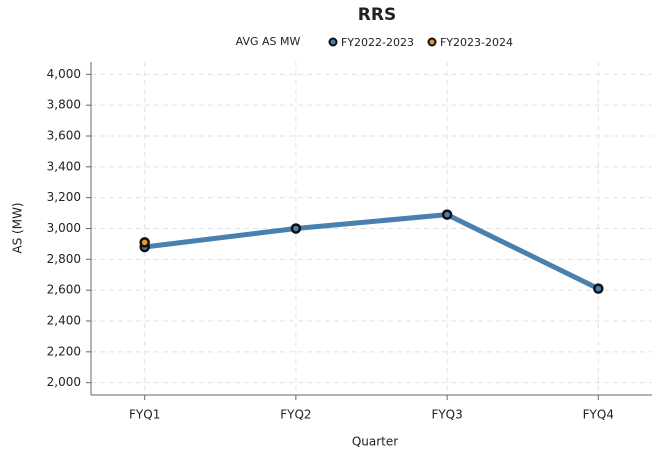 Image resolution: width=653 pixels, height=454 pixels. Describe the element at coordinates (64, 259) in the screenshot. I see `y-tick-label: 2,800` at that location.